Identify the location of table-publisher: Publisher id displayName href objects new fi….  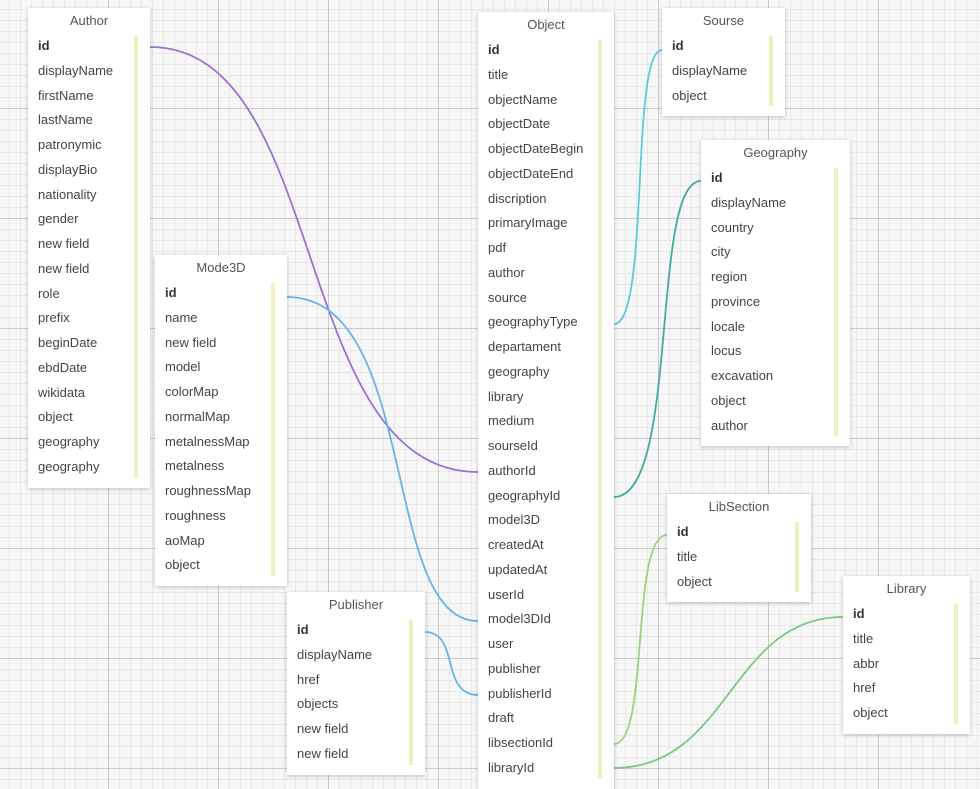
(356, 683).